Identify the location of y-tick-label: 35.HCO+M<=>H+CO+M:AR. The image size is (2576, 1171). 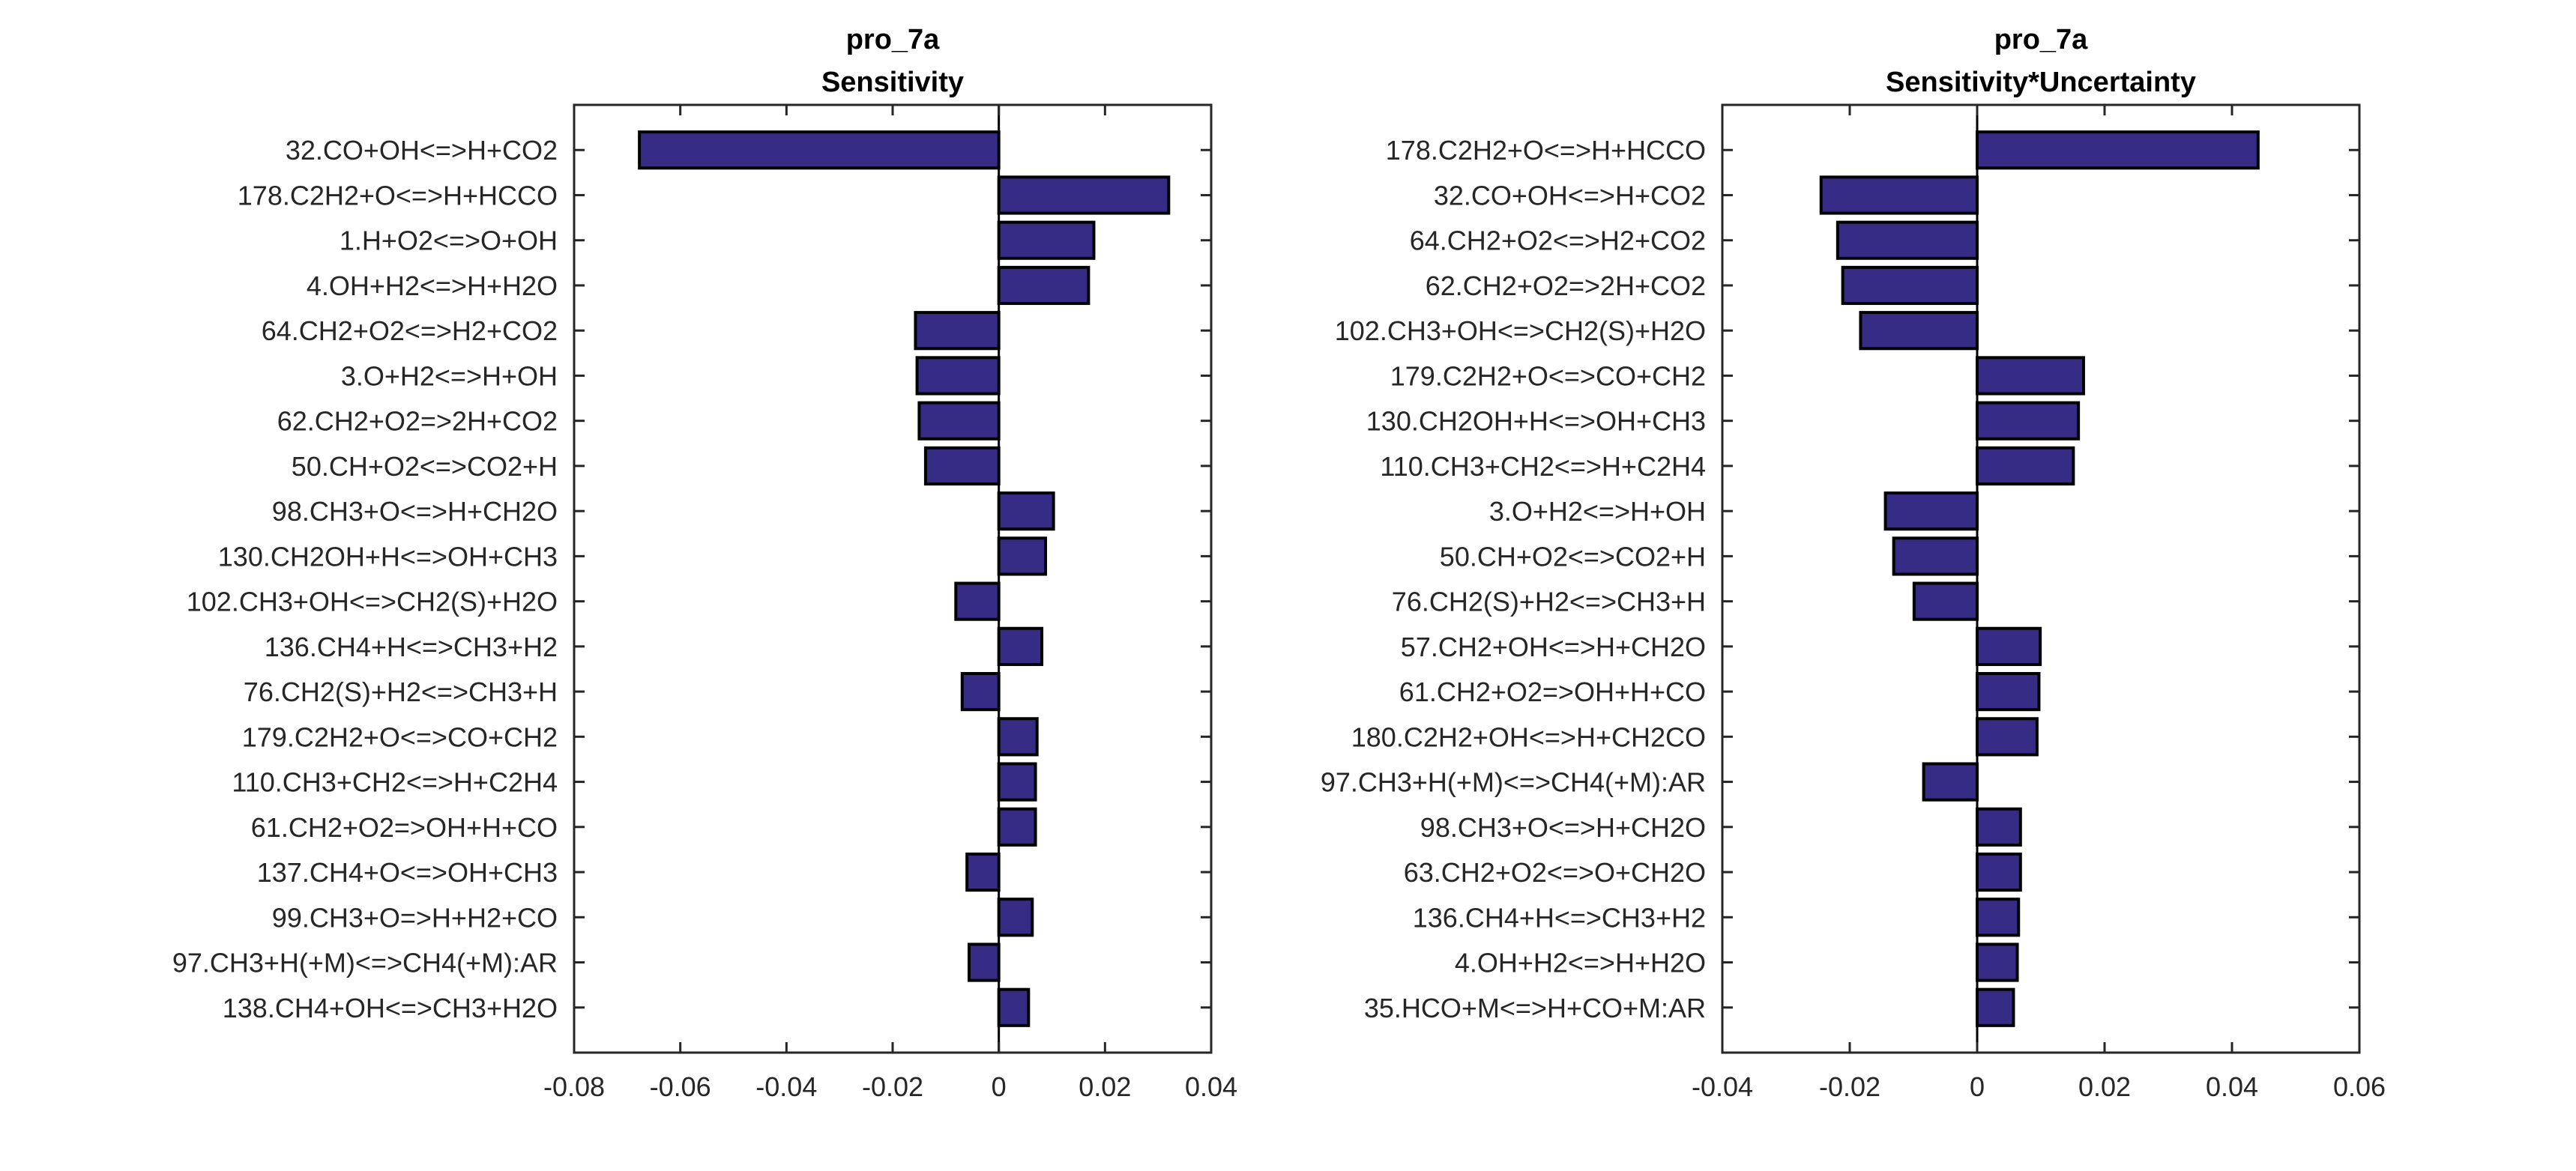
(1535, 1008).